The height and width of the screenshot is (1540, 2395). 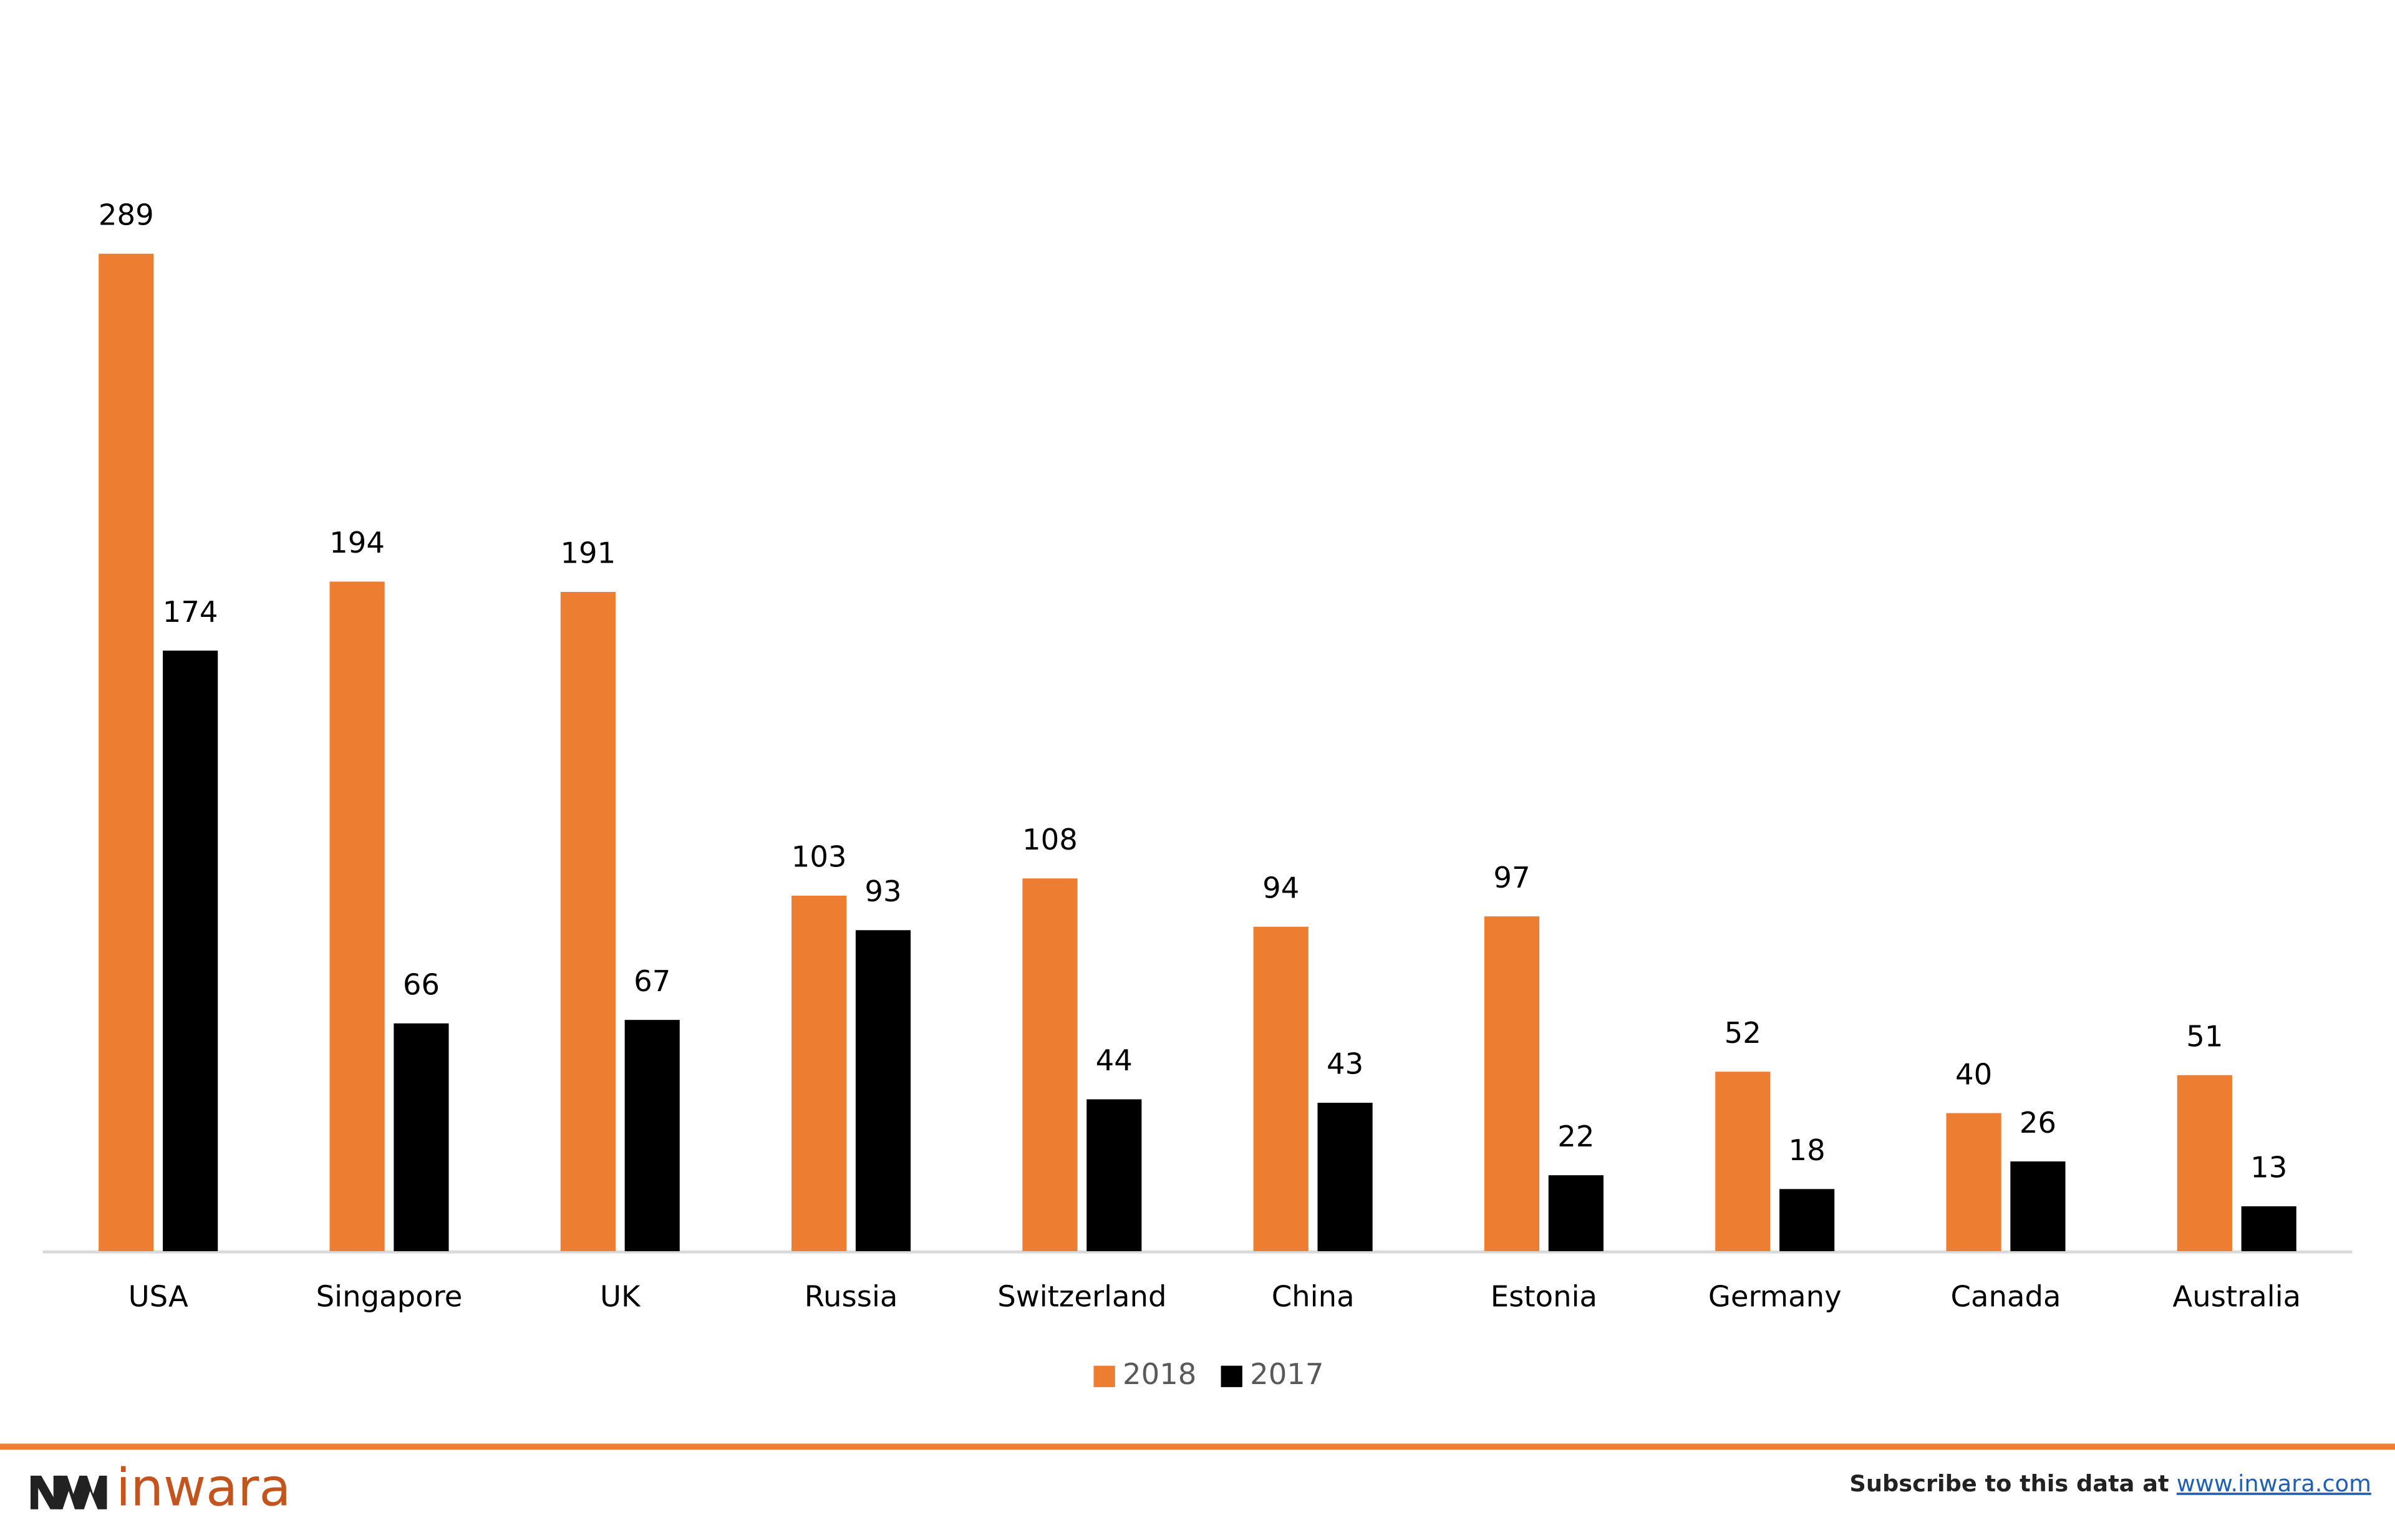 I want to click on subscribe-text: Subscribe to this data at, so click(x=2009, y=1483).